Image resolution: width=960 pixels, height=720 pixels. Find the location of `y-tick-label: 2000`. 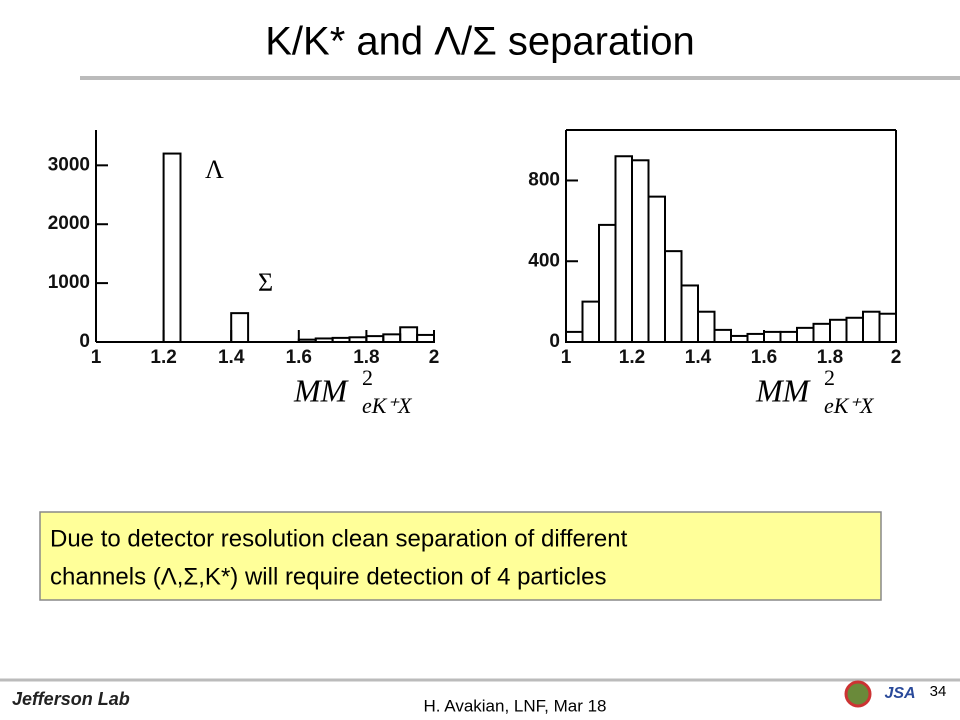

y-tick-label: 2000 is located at coordinates (69, 223).